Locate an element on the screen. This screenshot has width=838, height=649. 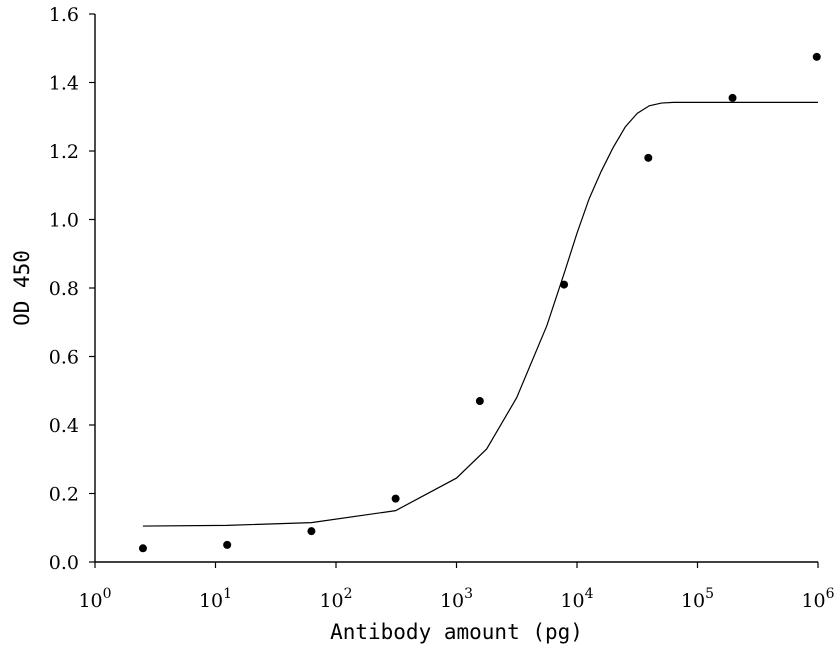
x-tick-label: 10³ is located at coordinates (456, 599).